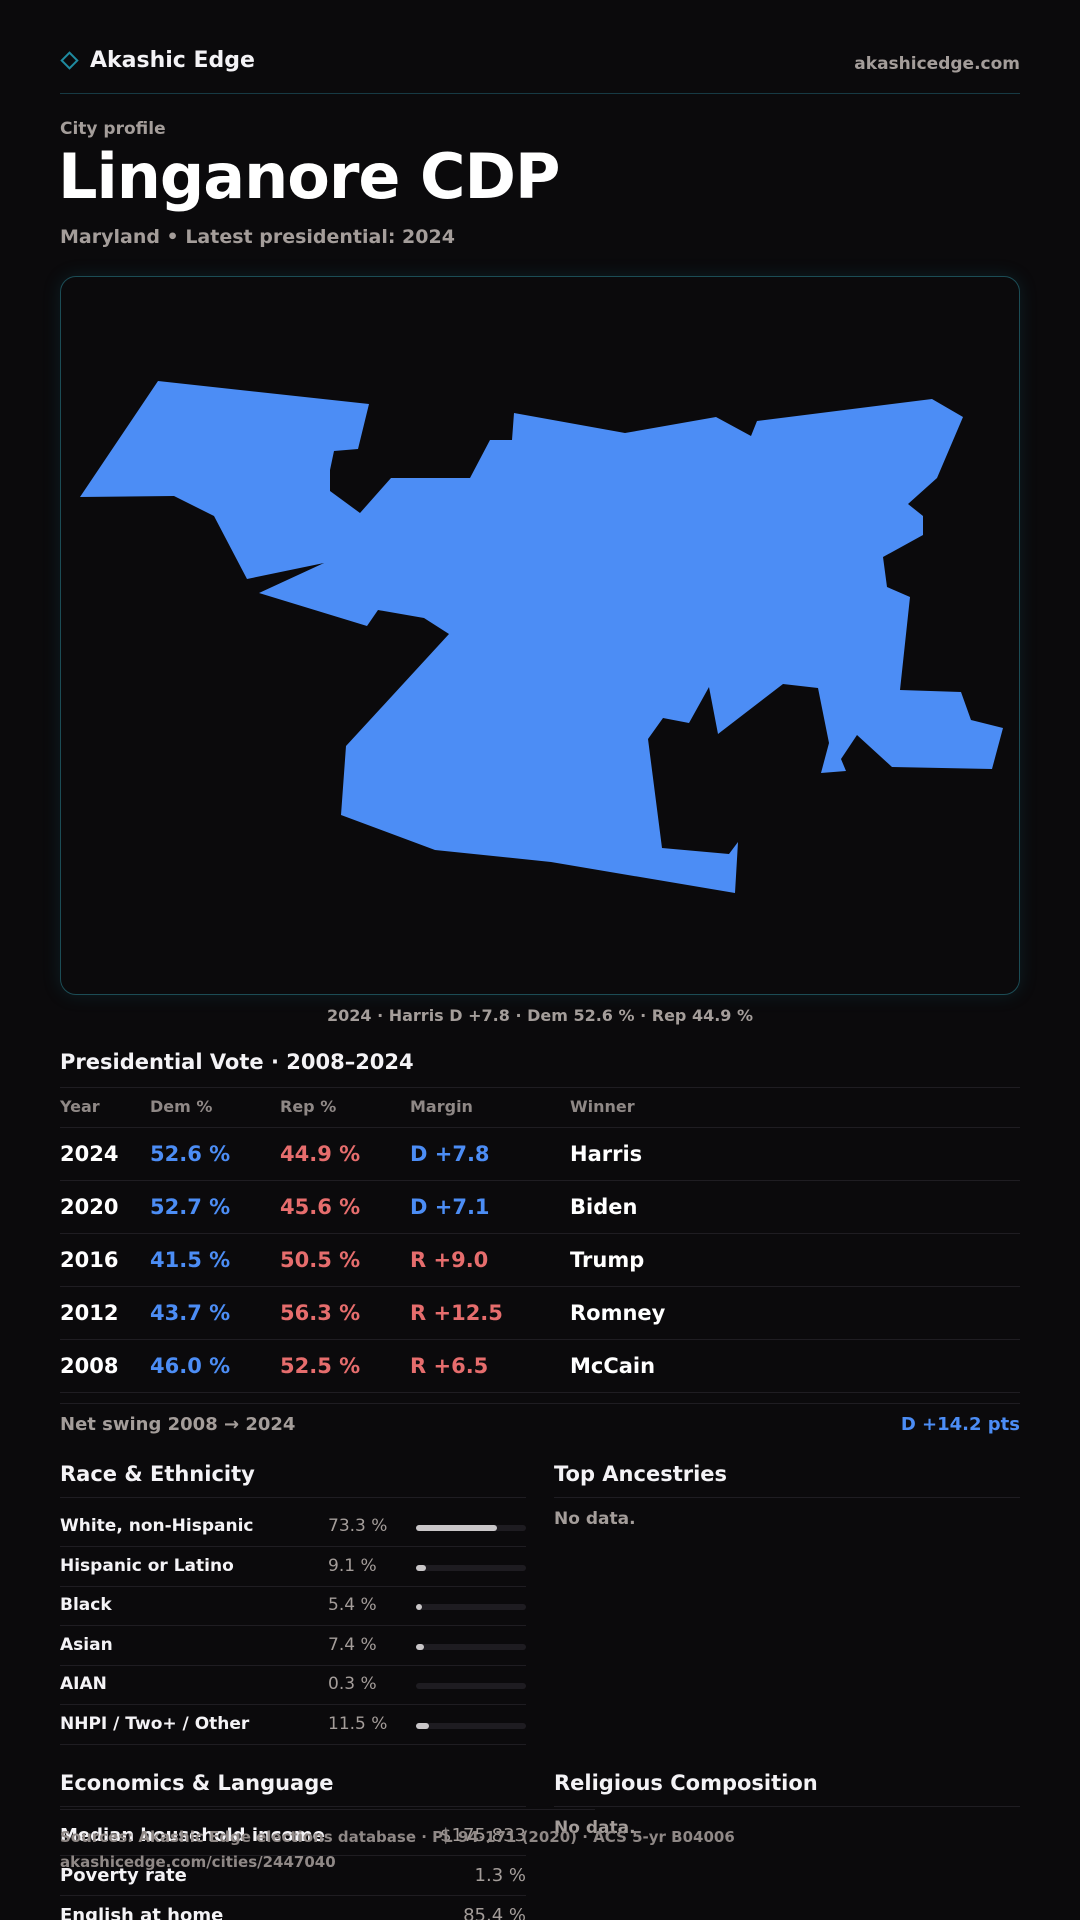  I want to click on rep-pct-cell: 52.5 %, so click(320, 1366).